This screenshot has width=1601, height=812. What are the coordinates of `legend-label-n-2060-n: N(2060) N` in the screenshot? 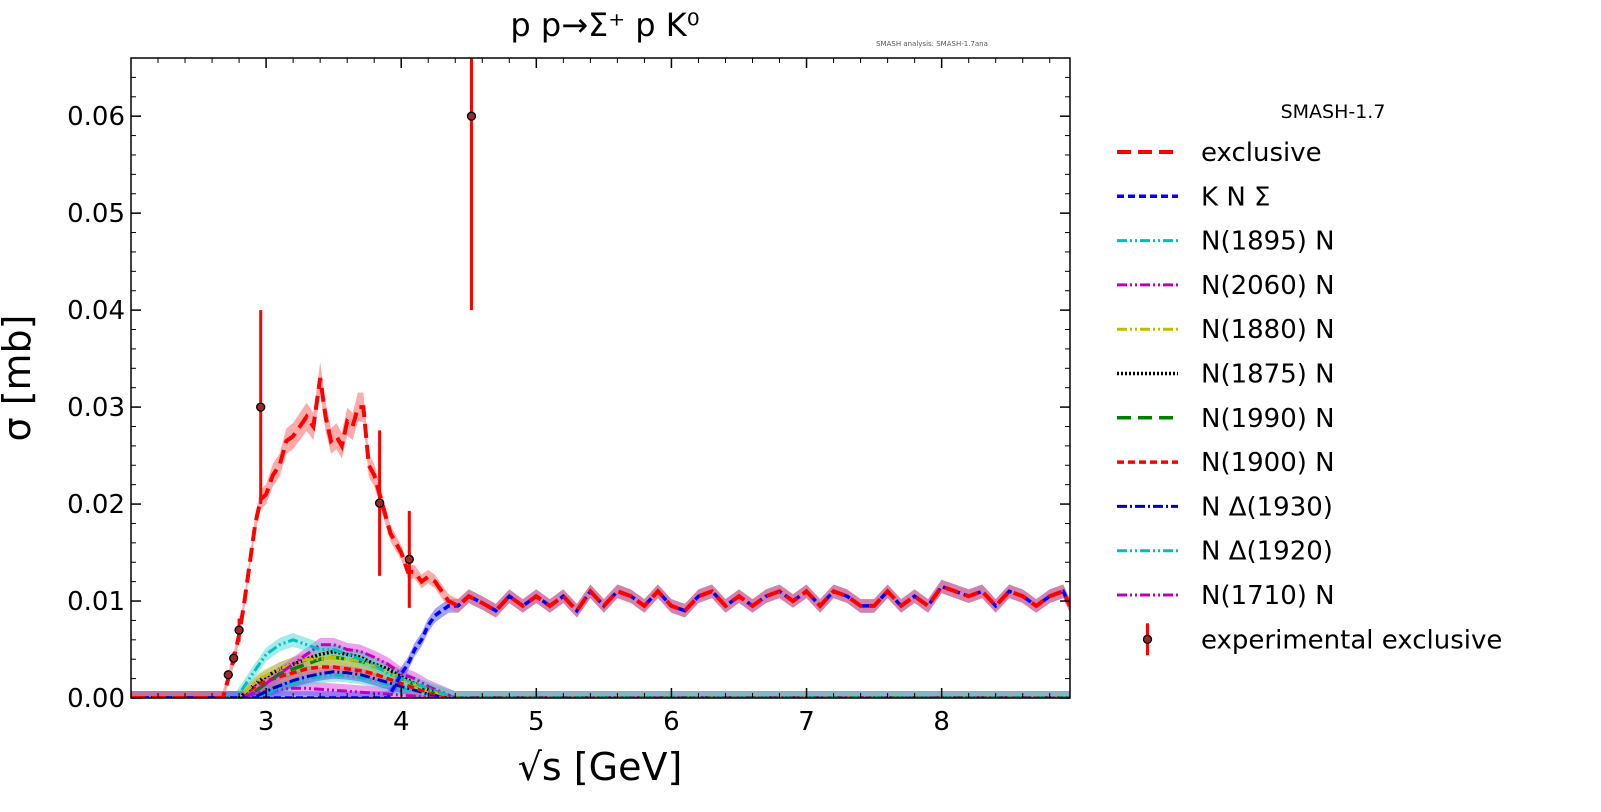 It's located at (1268, 286).